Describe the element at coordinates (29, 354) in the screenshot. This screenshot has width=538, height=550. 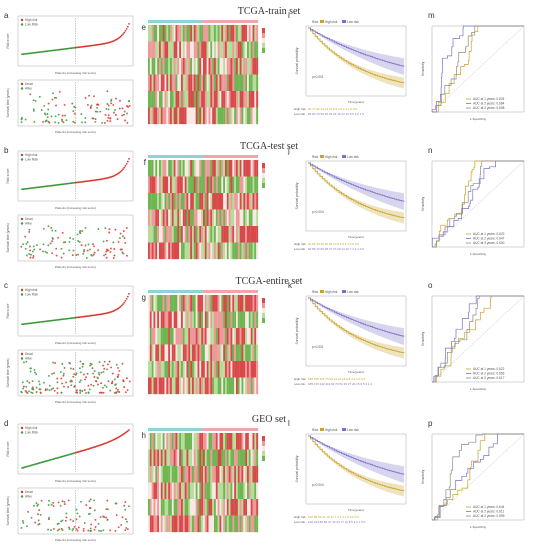
I see `status-legend-item: Dead` at that location.